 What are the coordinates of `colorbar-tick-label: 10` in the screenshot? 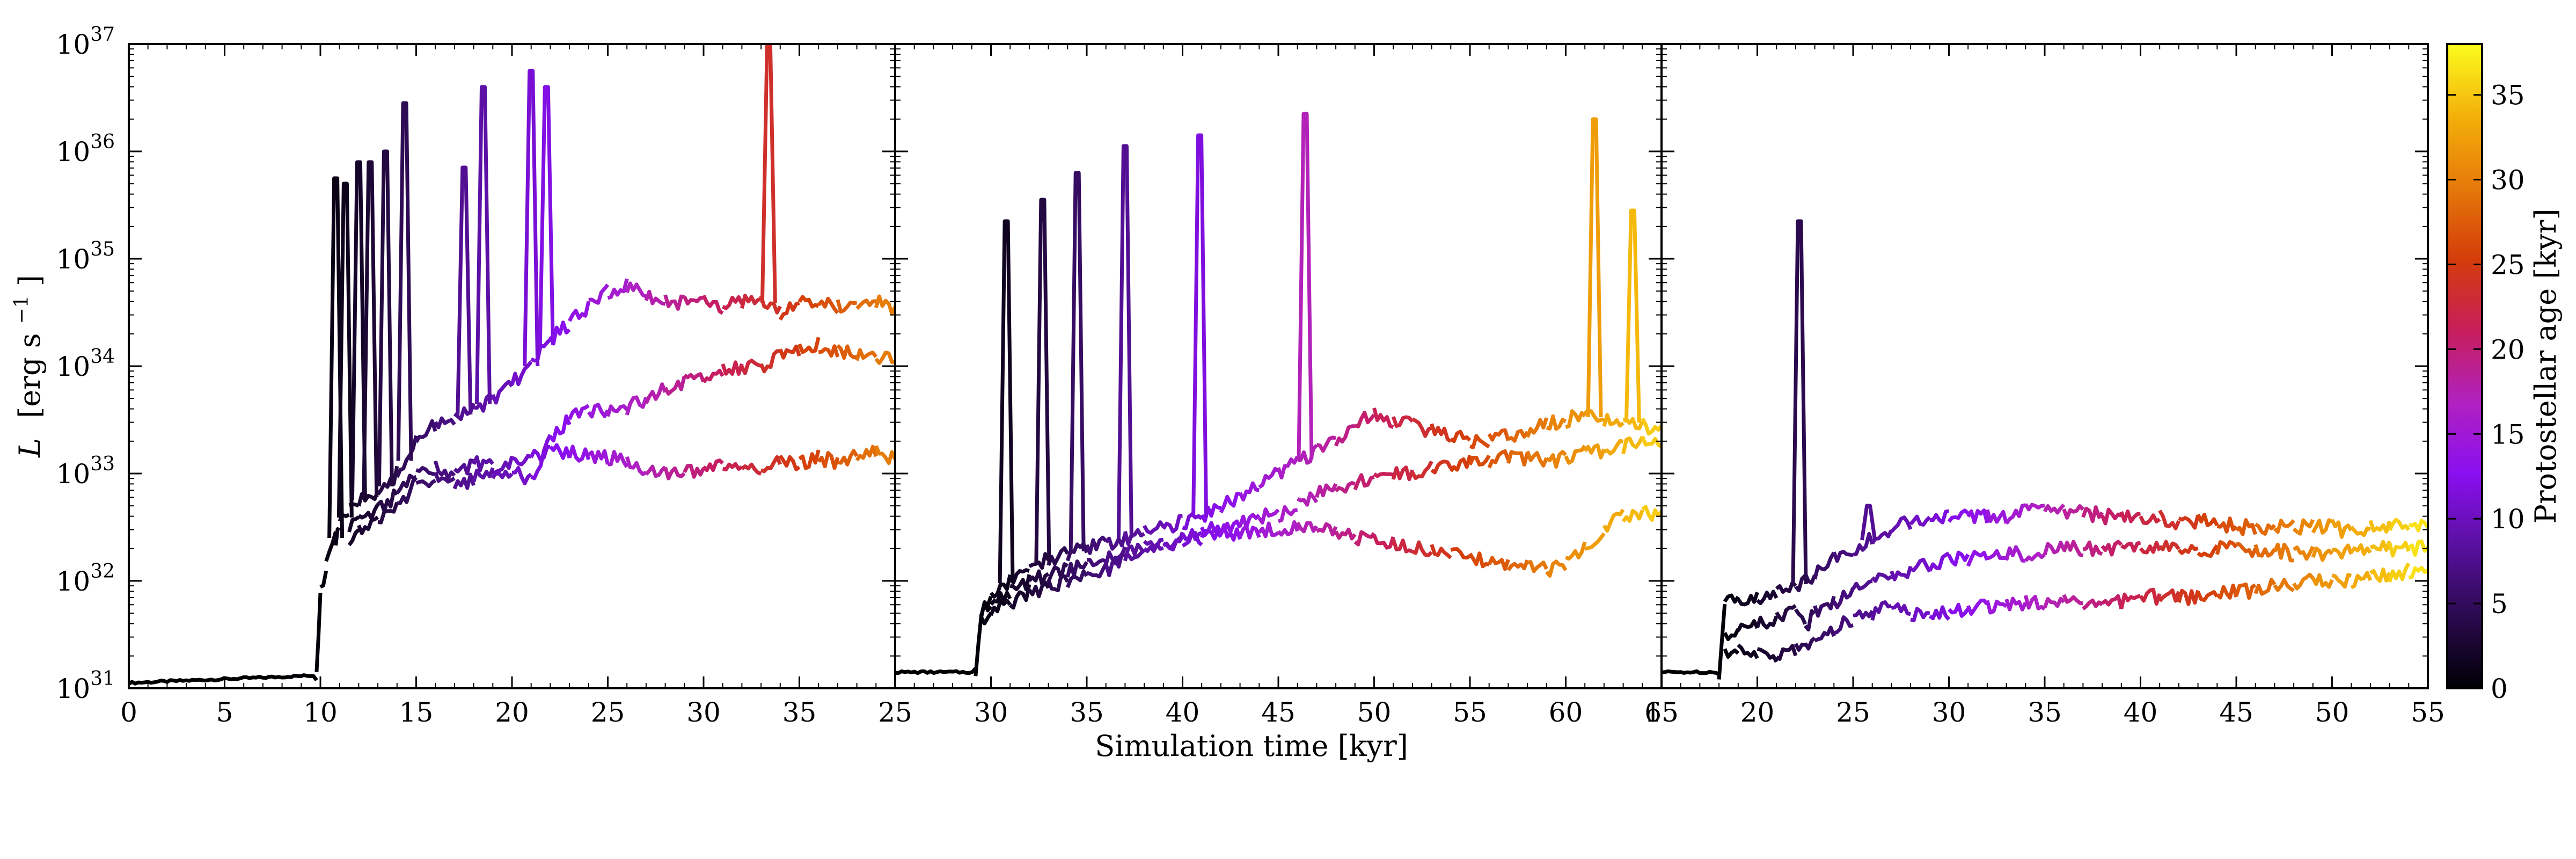 It's located at (2508, 519).